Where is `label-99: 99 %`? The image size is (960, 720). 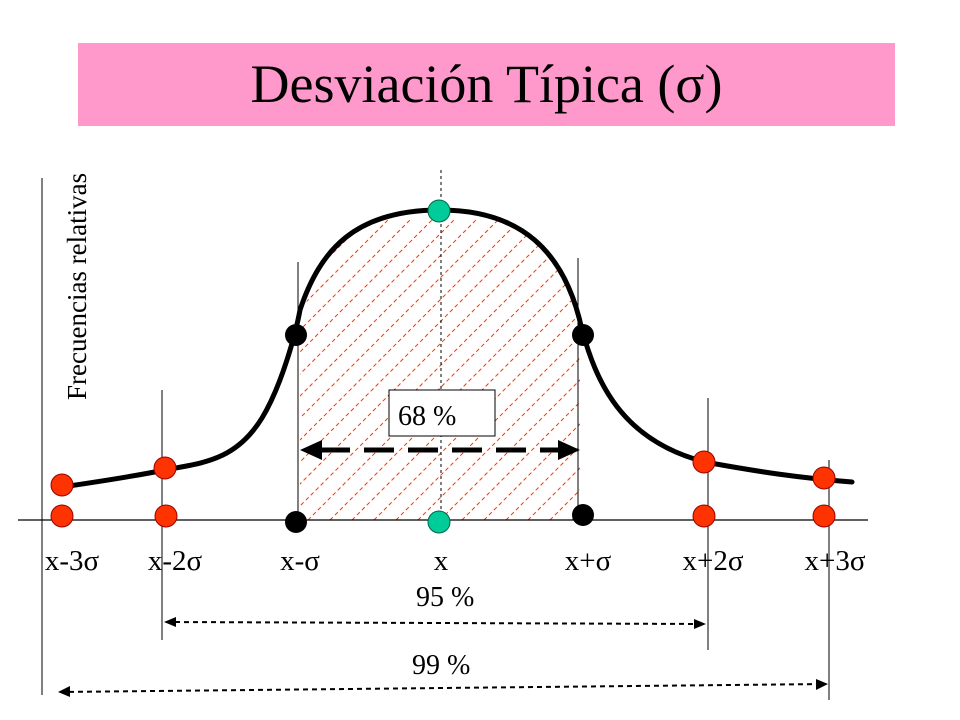
label-99: 99 % is located at coordinates (441, 665).